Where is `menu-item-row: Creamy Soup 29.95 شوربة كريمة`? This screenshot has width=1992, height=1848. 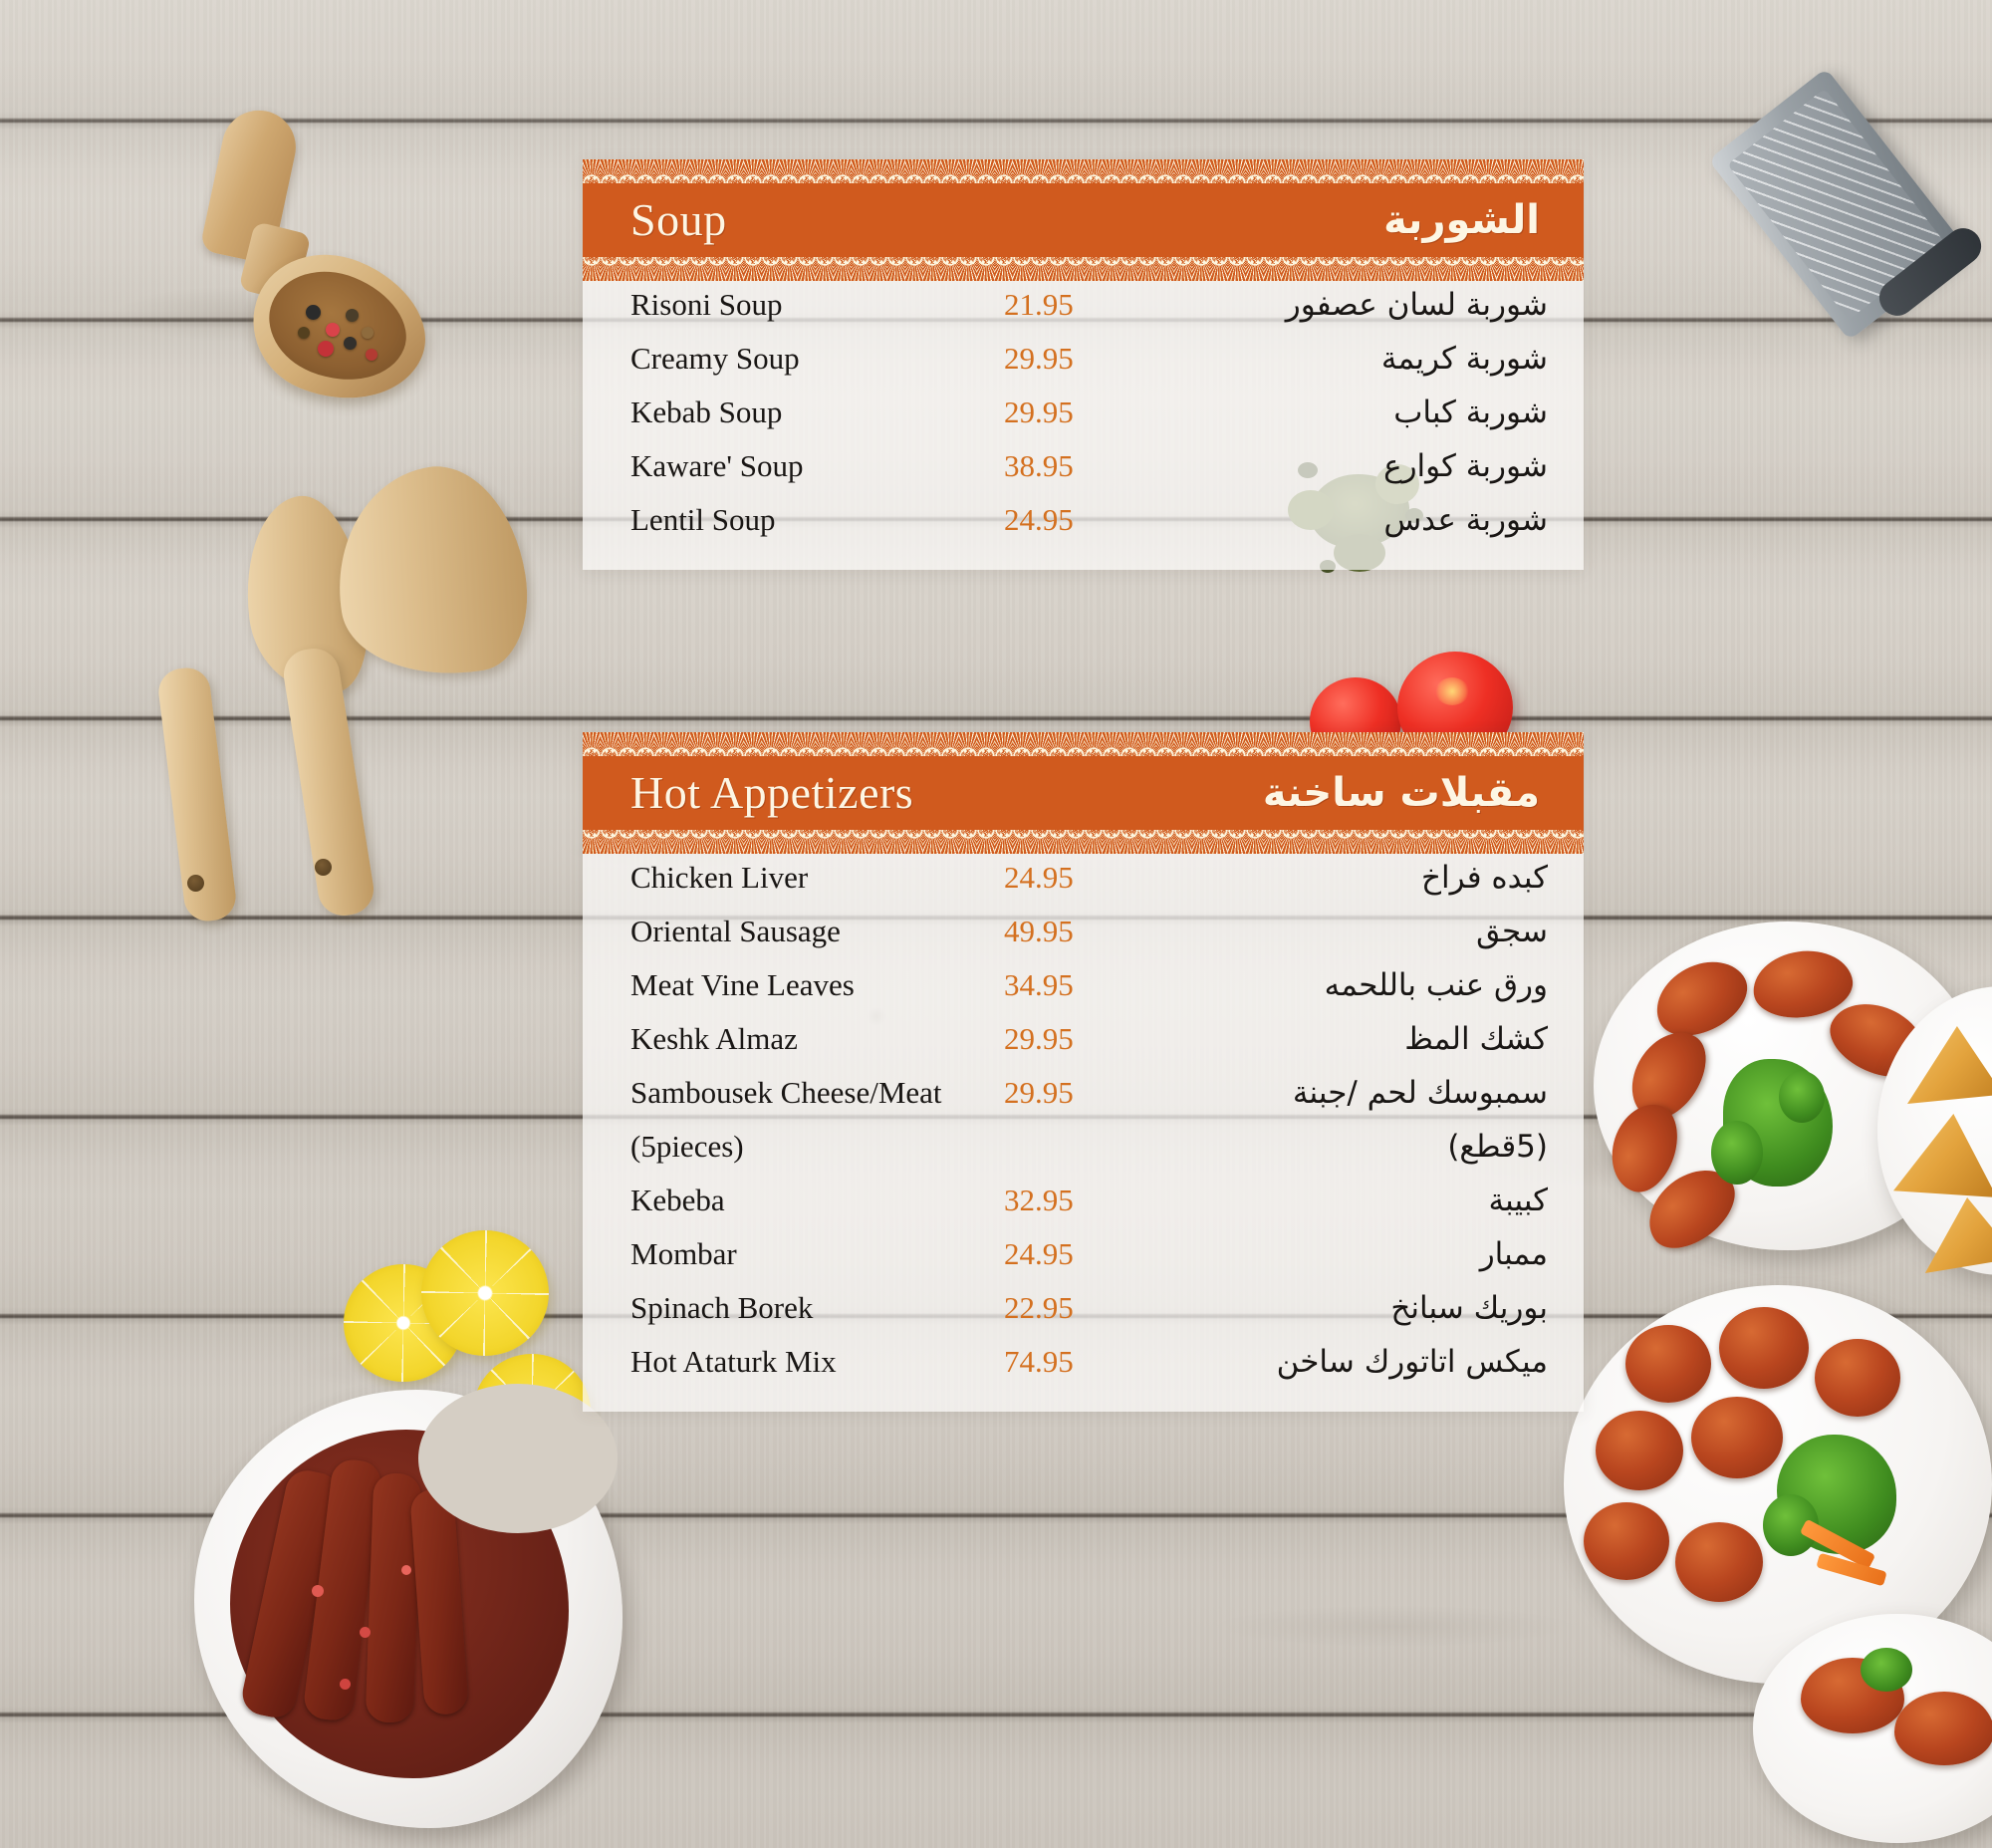
menu-item-row: Creamy Soup 29.95 شوربة كريمة is located at coordinates (1084, 368).